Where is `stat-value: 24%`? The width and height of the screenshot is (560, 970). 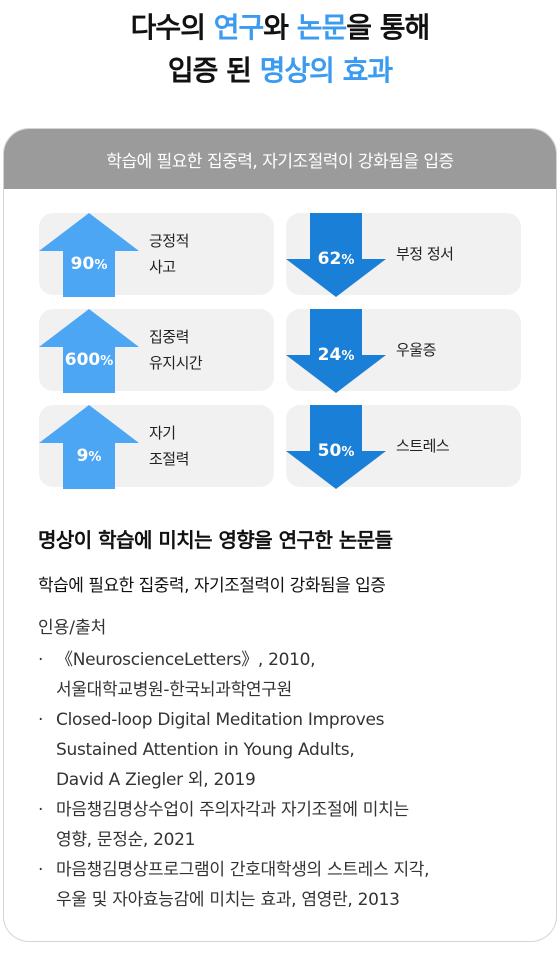 stat-value: 24% is located at coordinates (336, 355).